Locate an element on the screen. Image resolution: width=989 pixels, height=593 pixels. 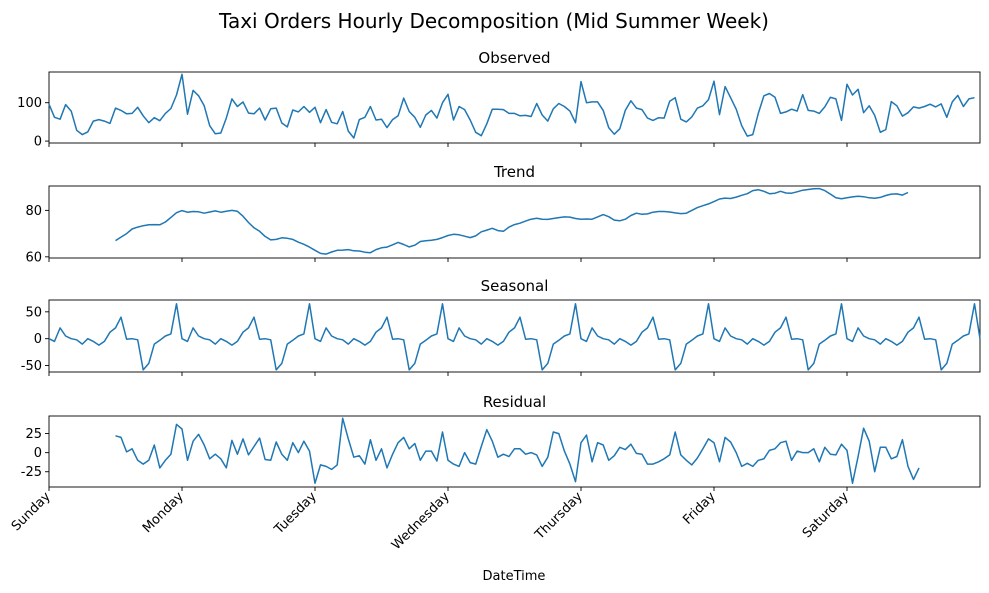
y-tick-label-seasonal: -50 is located at coordinates (31, 366).